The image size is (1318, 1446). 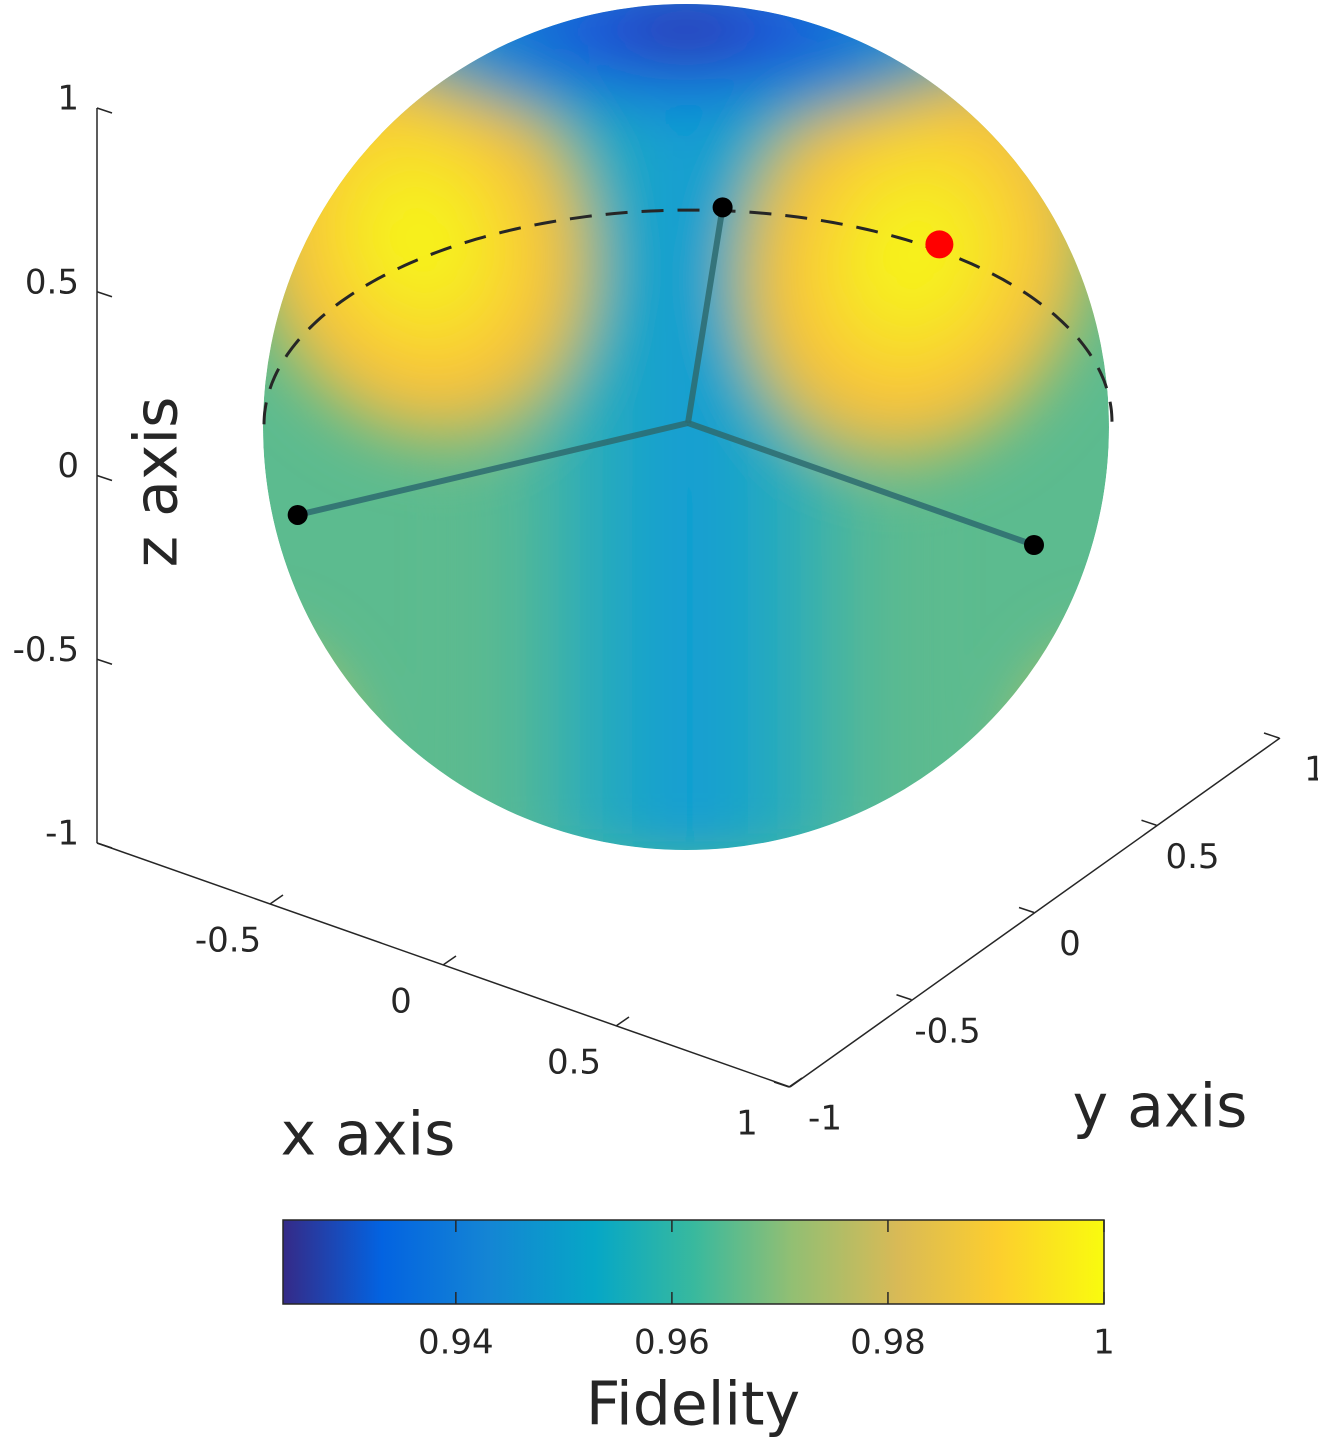 I want to click on x-axis-label: x axis, so click(x=368, y=1135).